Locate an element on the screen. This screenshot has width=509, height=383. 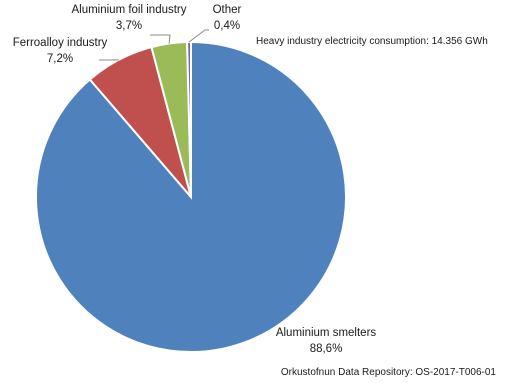
slice-value-ferroalloy-industry: 7,2% is located at coordinates (60, 59).